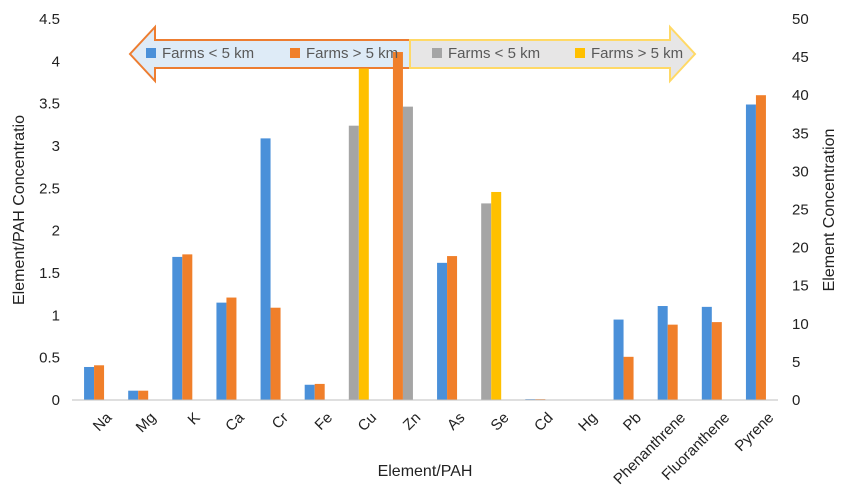  Describe the element at coordinates (56, 400) in the screenshot. I see `y-left-tick-label: 0` at that location.